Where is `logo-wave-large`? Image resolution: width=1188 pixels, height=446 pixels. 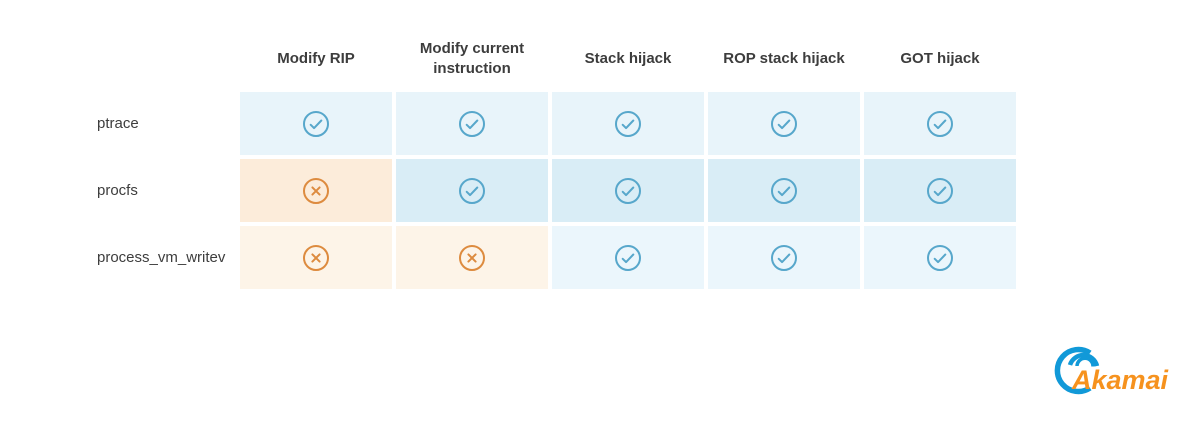 logo-wave-large is located at coordinates (1073, 370).